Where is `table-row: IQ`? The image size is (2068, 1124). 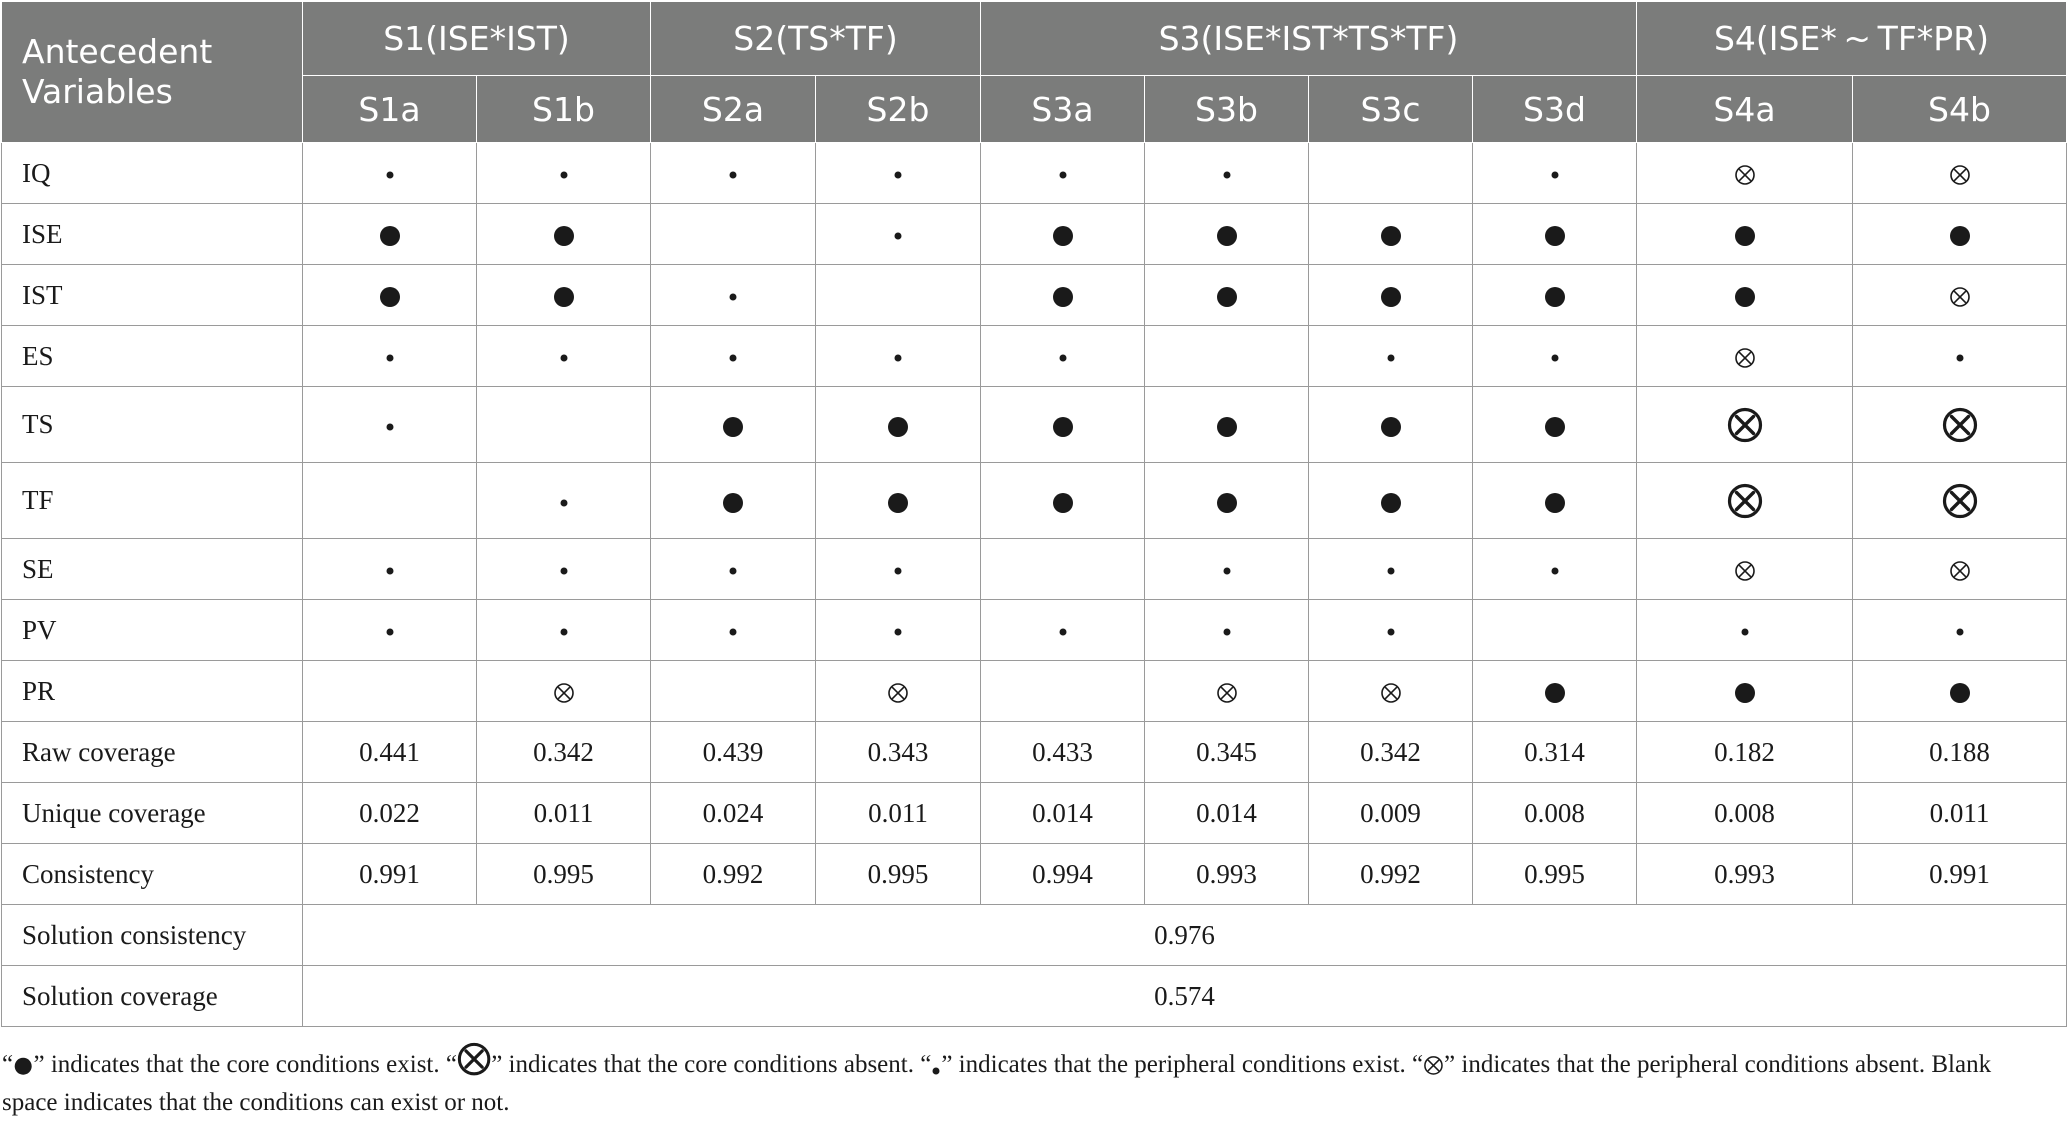
table-row: IQ is located at coordinates (1034, 173).